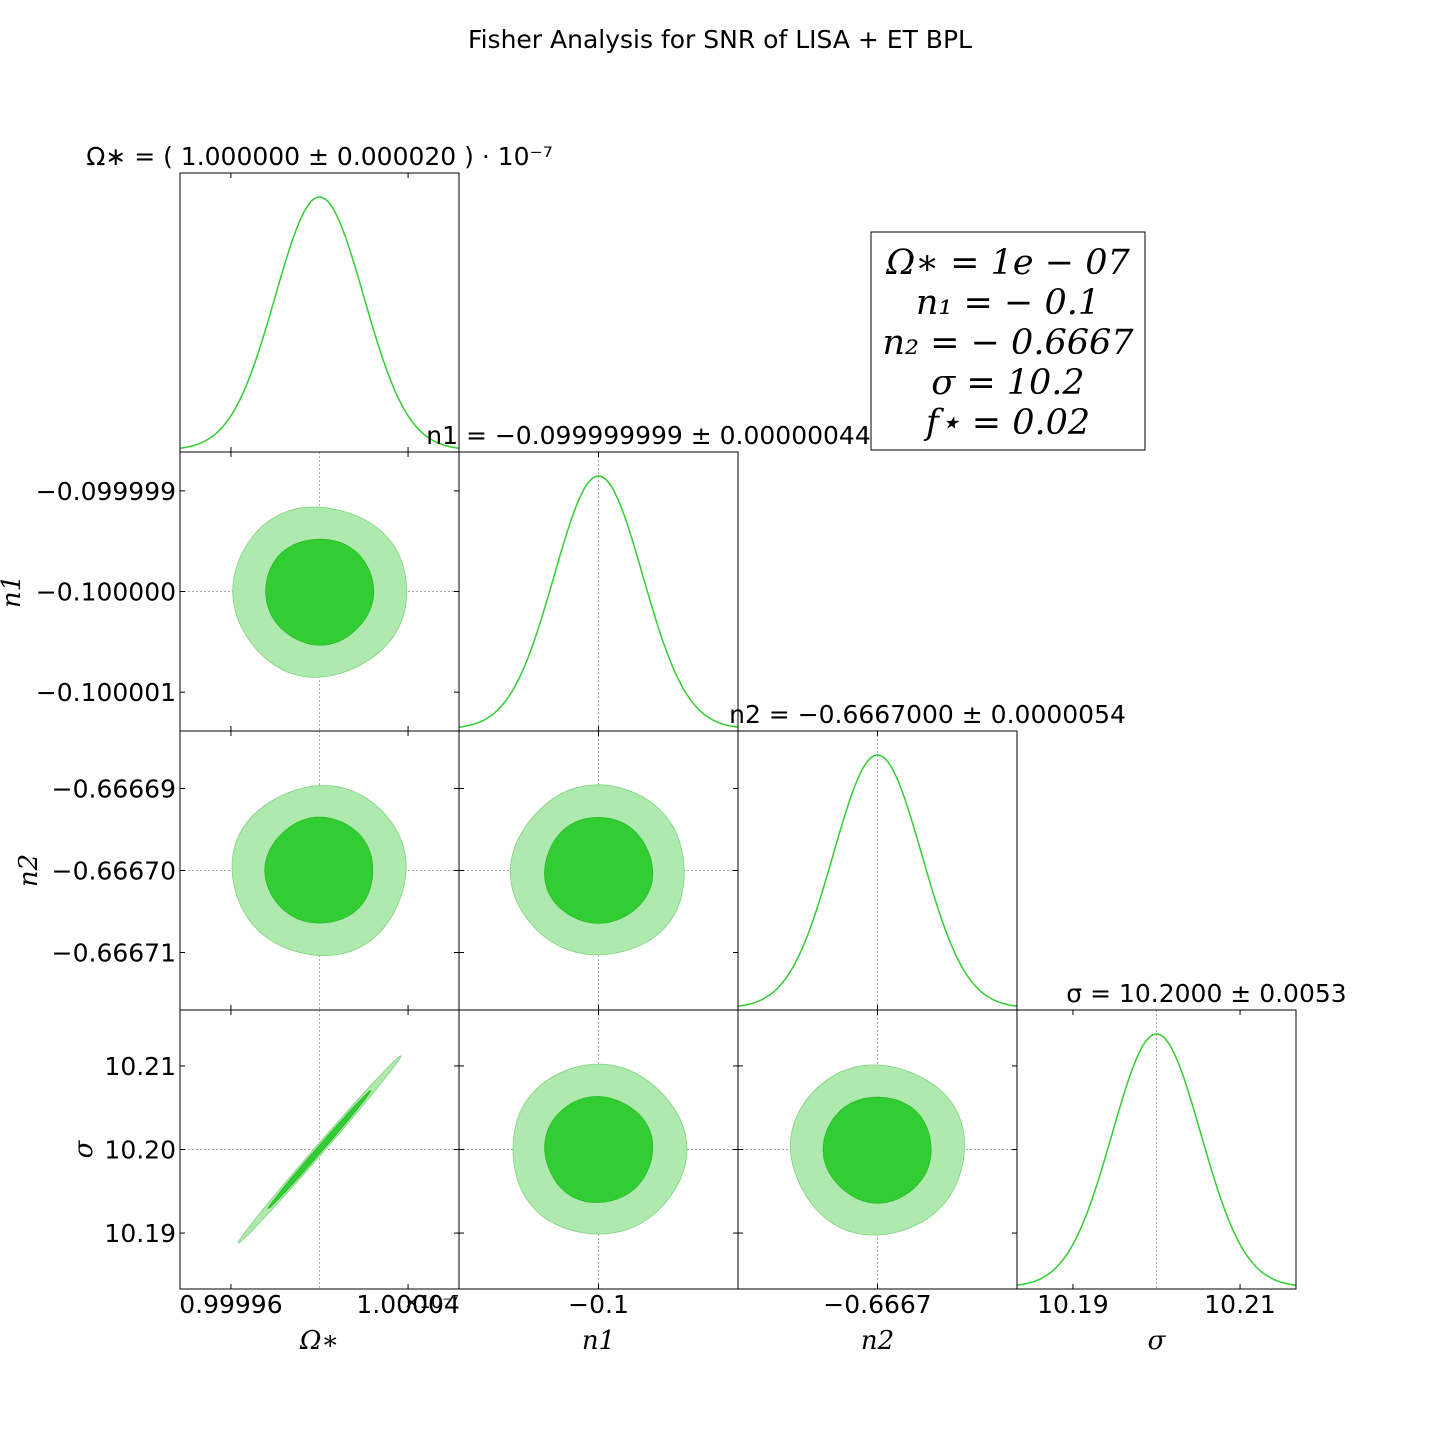 The width and height of the screenshot is (1440, 1440). I want to click on x-axis-label-0: Ω∗, so click(319, 1341).